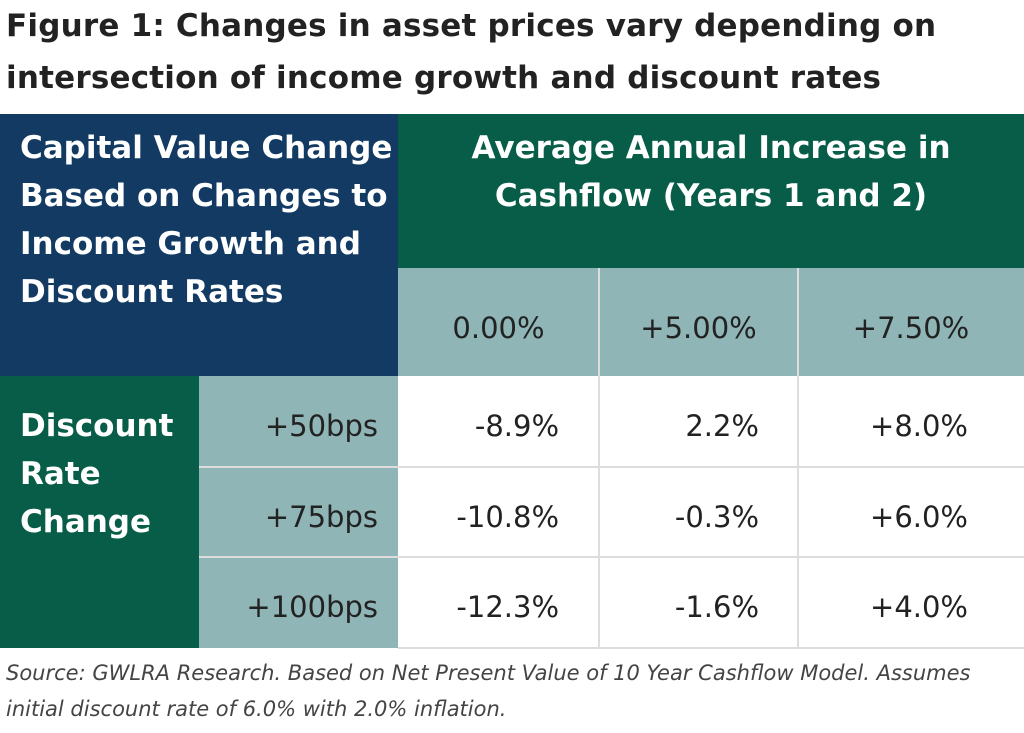 Image resolution: width=1024 pixels, height=733 pixels. Describe the element at coordinates (911, 421) in the screenshot. I see `table-cell: +8.0%` at that location.